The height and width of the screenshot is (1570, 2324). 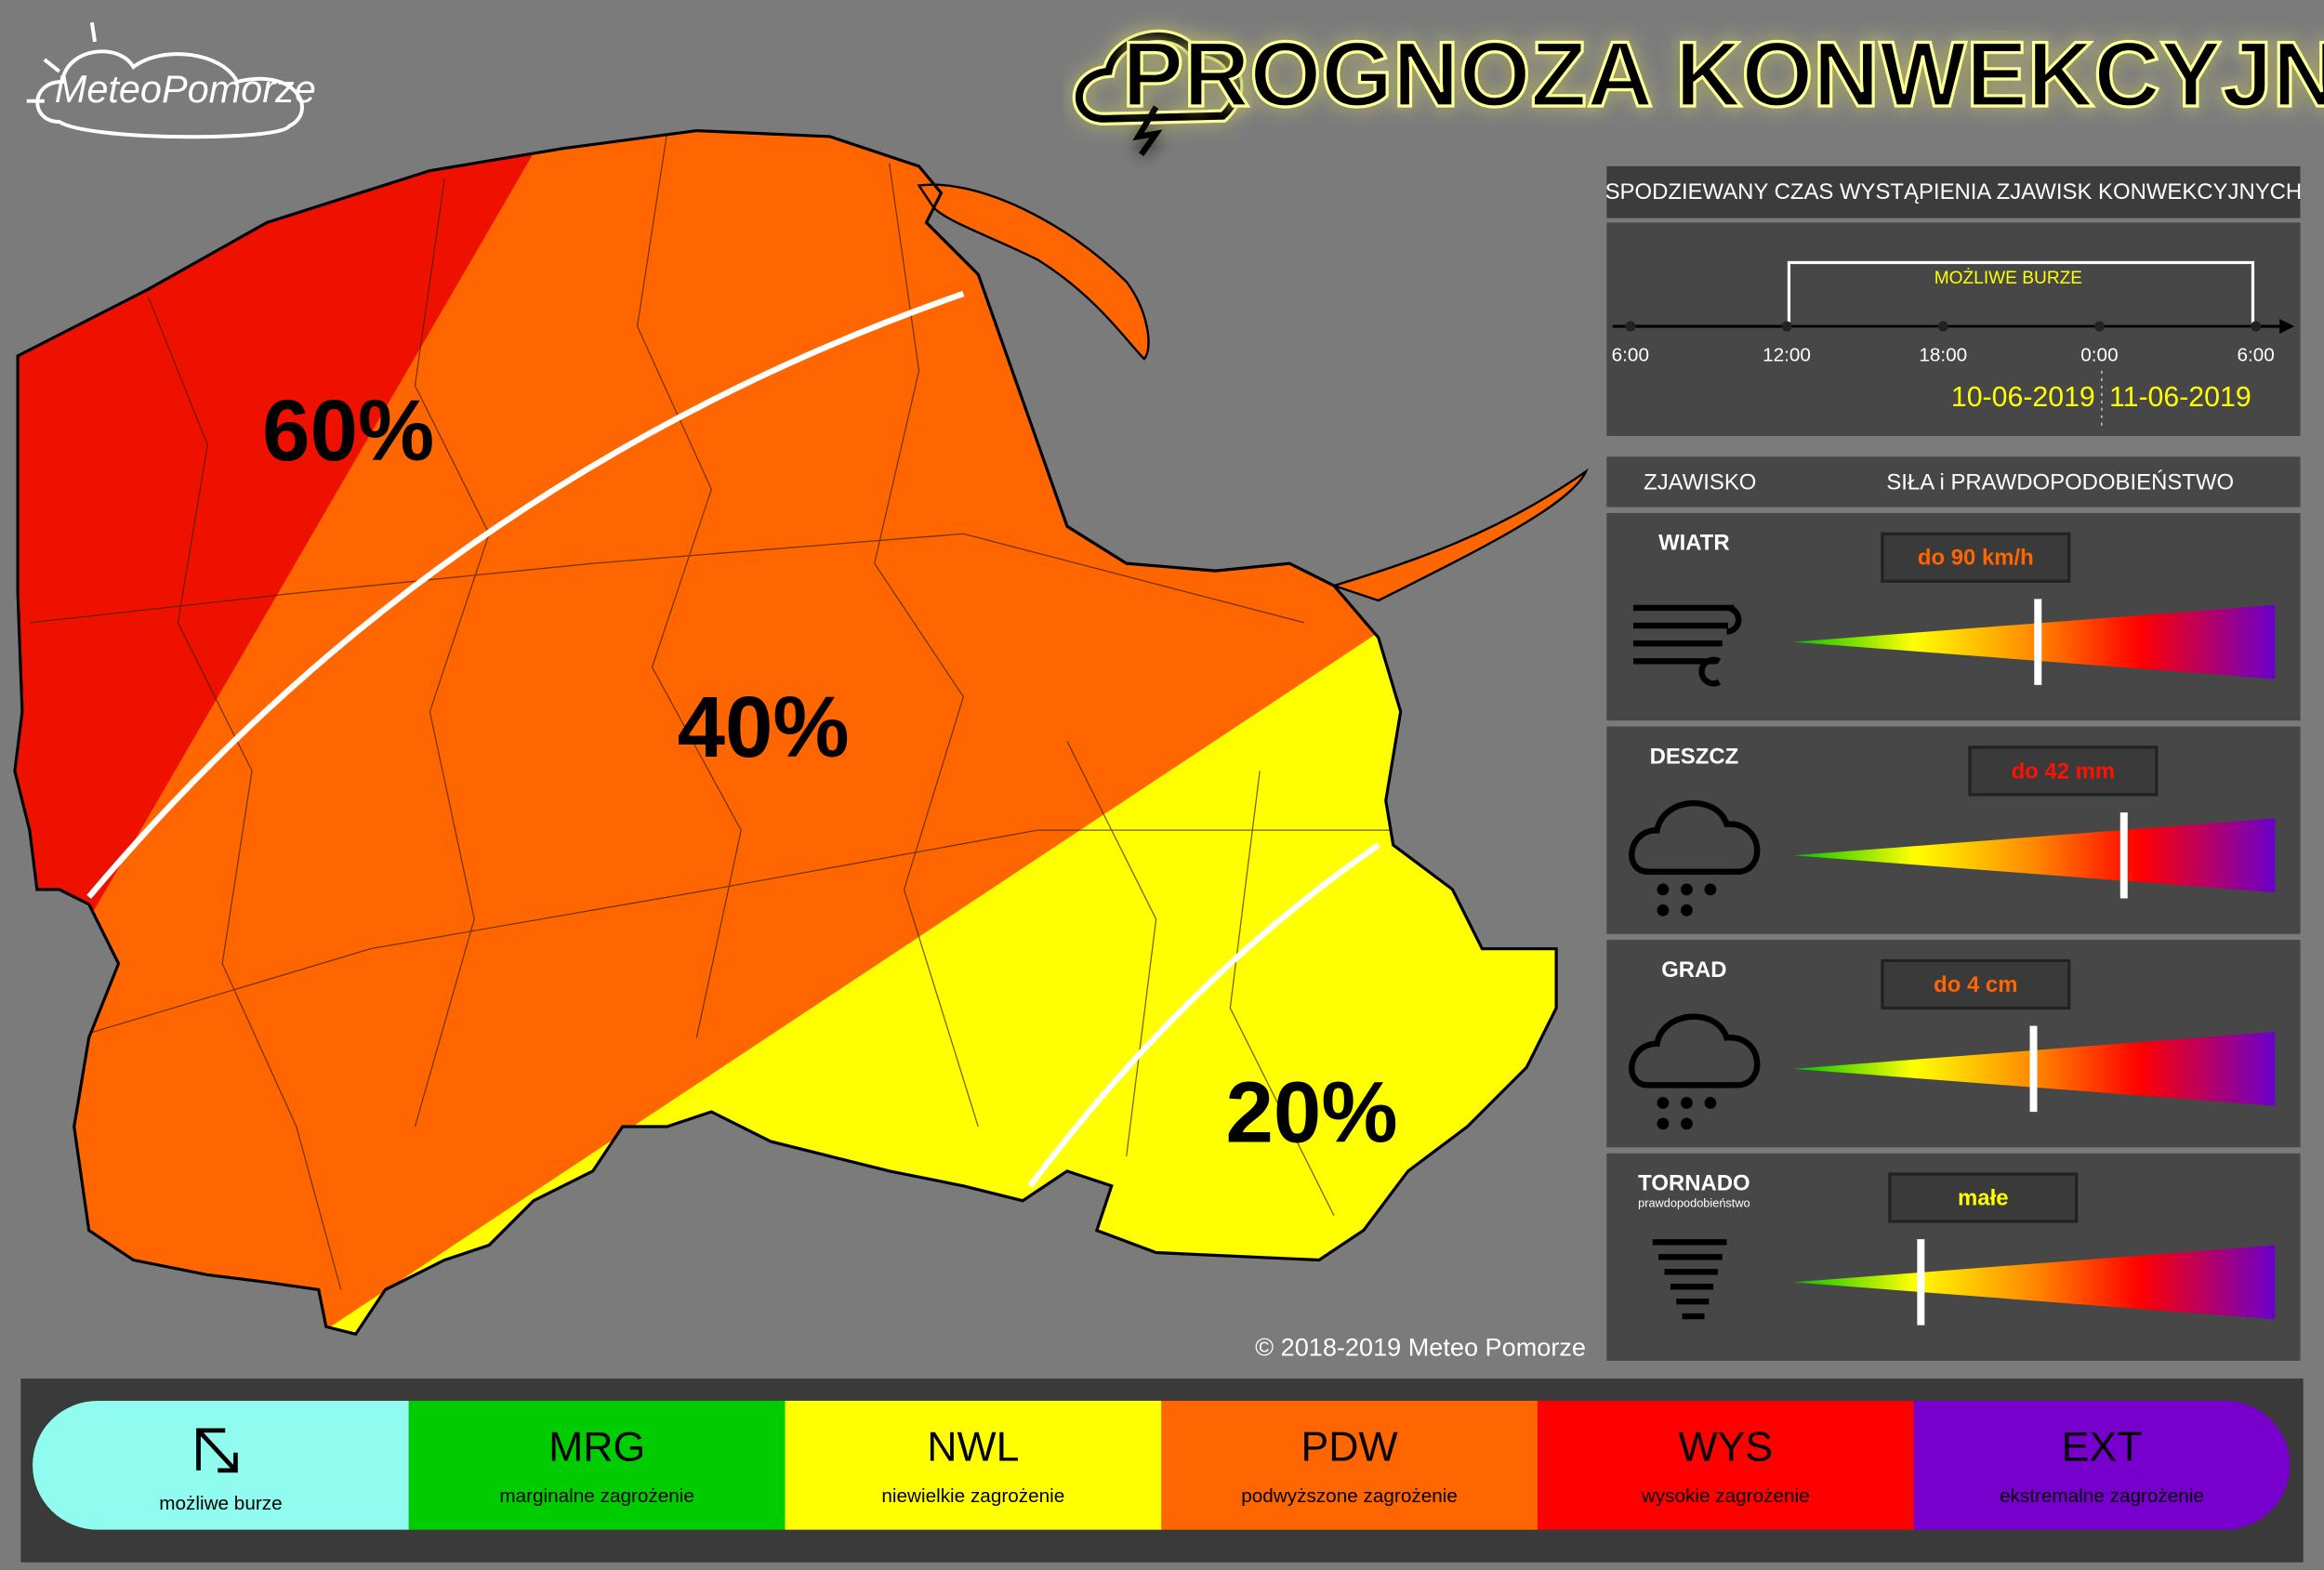 What do you see at coordinates (217, 1451) in the screenshot?
I see `storm-icon` at bounding box center [217, 1451].